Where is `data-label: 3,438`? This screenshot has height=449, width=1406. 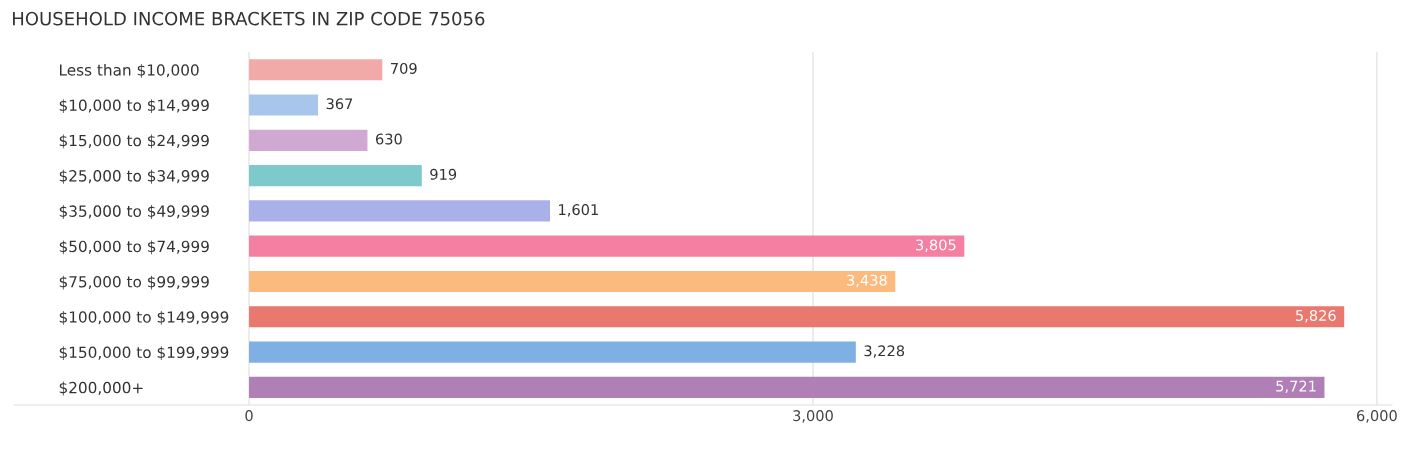
data-label: 3,438 is located at coordinates (867, 281).